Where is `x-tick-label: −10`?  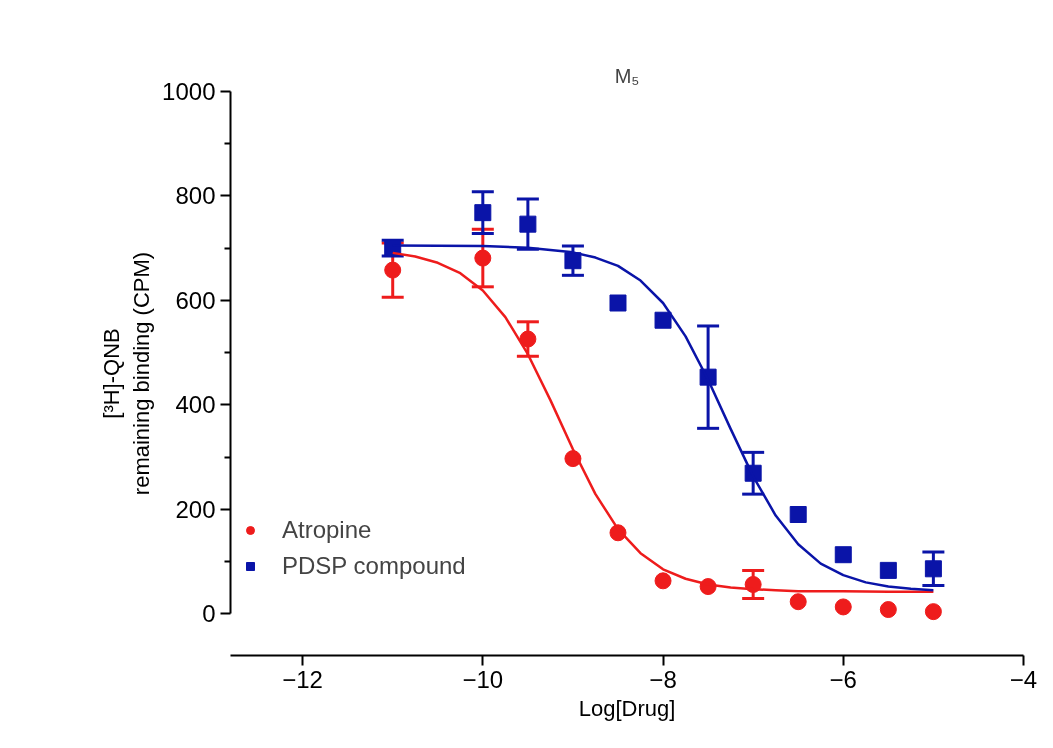
x-tick-label: −10 is located at coordinates (483, 679).